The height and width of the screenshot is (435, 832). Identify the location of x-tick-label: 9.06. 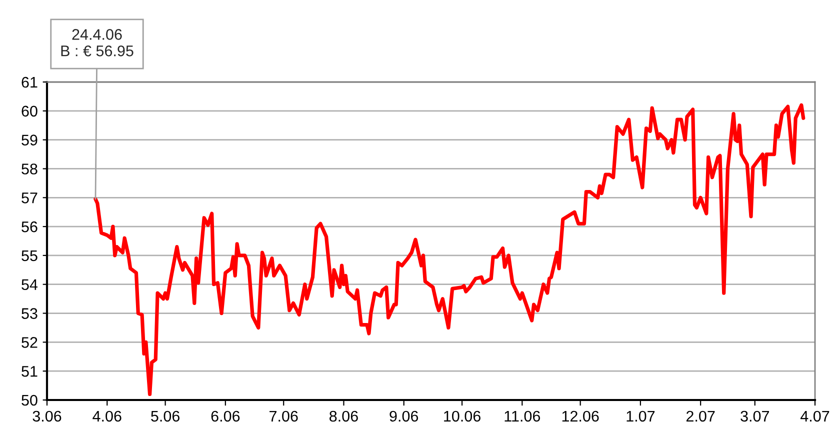
(404, 416).